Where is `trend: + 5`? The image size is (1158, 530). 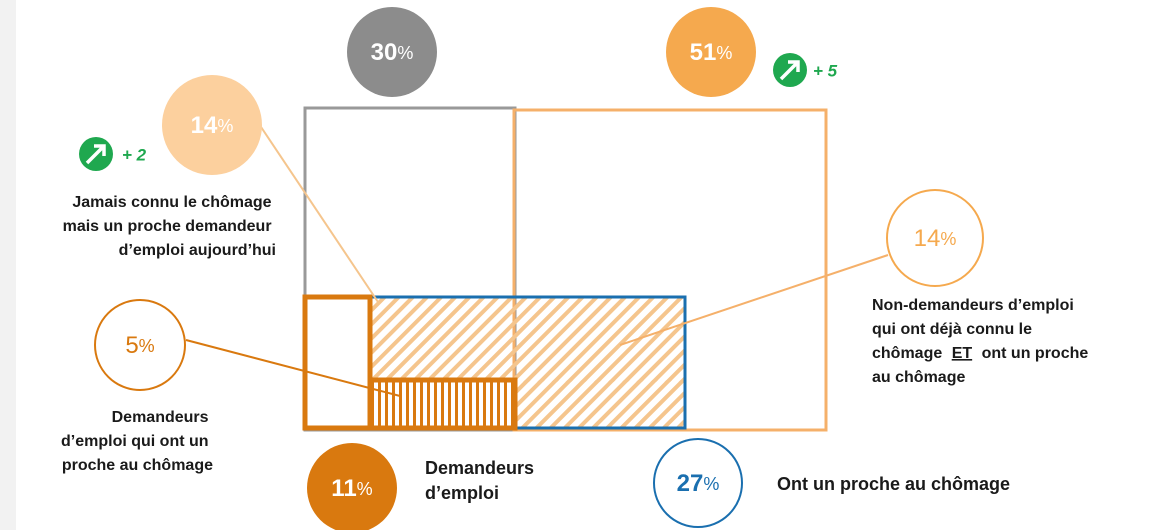 trend: + 5 is located at coordinates (825, 70).